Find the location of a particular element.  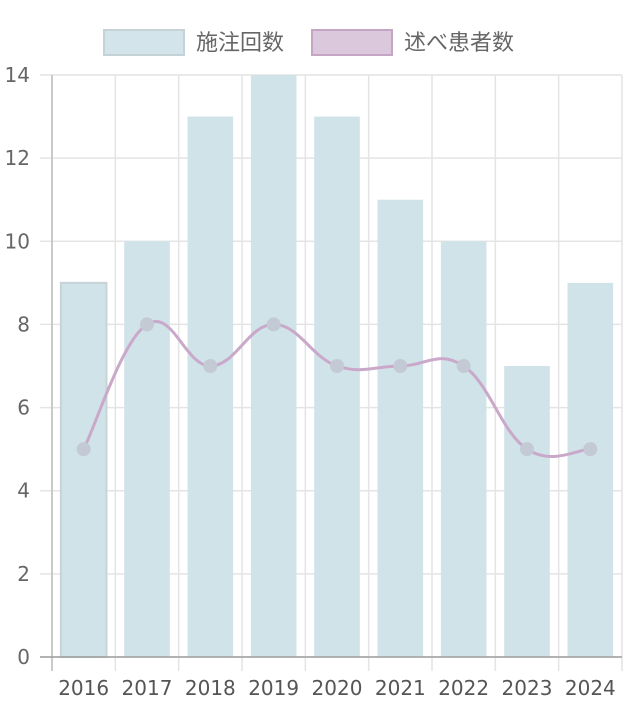

x-tick-label: 2020 is located at coordinates (337, 688).